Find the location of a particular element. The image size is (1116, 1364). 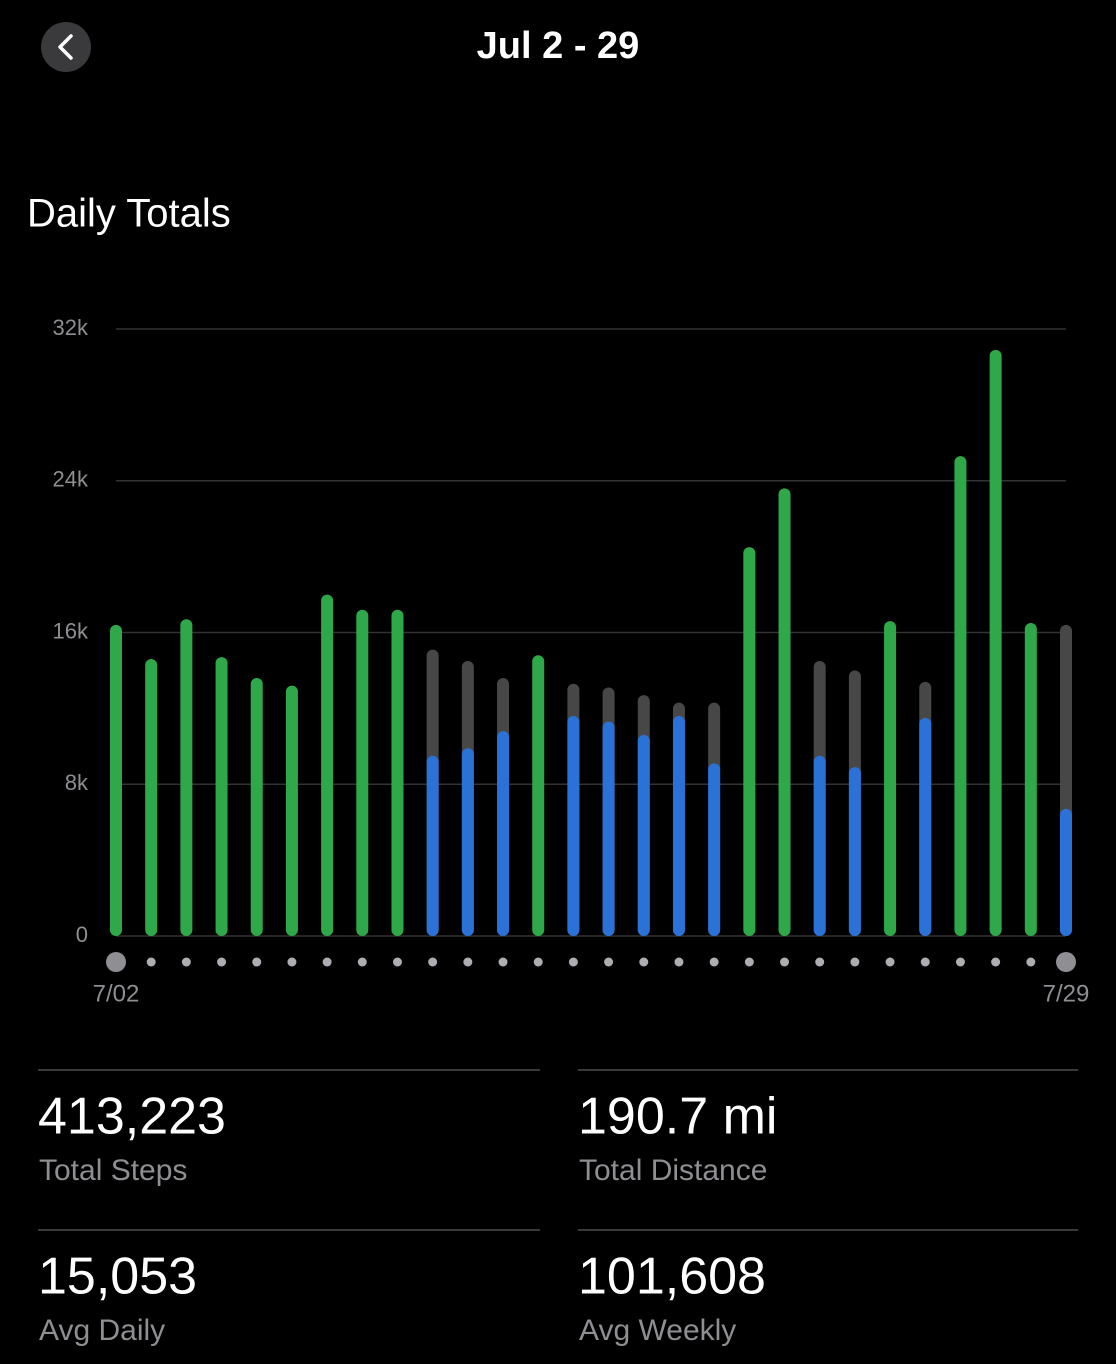

chart-title: Daily Totals is located at coordinates (129, 214).